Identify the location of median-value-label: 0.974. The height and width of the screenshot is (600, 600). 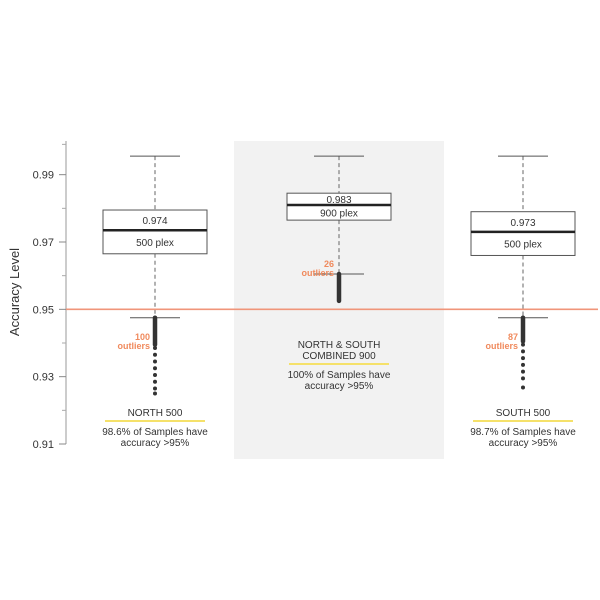
(154, 221).